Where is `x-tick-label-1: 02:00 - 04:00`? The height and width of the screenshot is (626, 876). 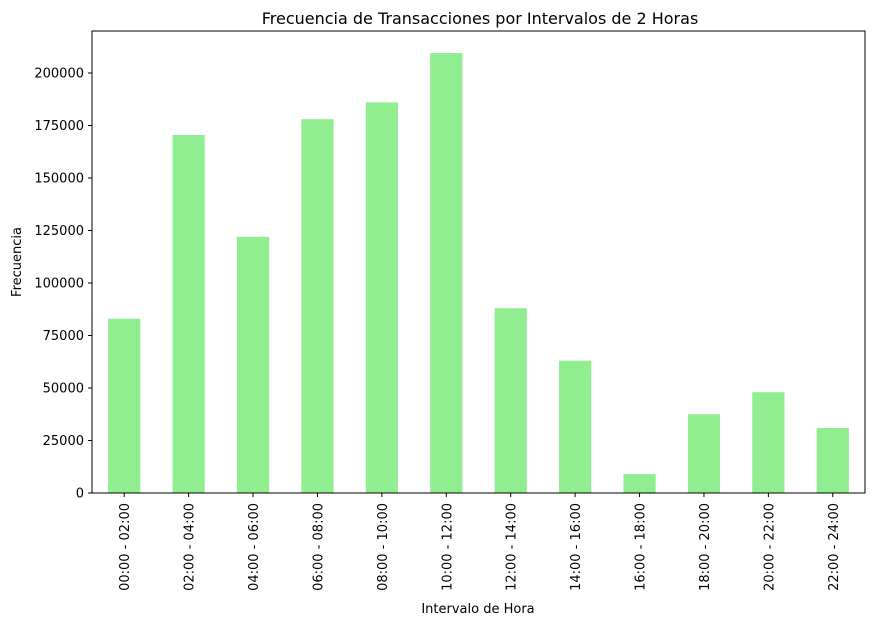 x-tick-label-1: 02:00 - 04:00 is located at coordinates (190, 547).